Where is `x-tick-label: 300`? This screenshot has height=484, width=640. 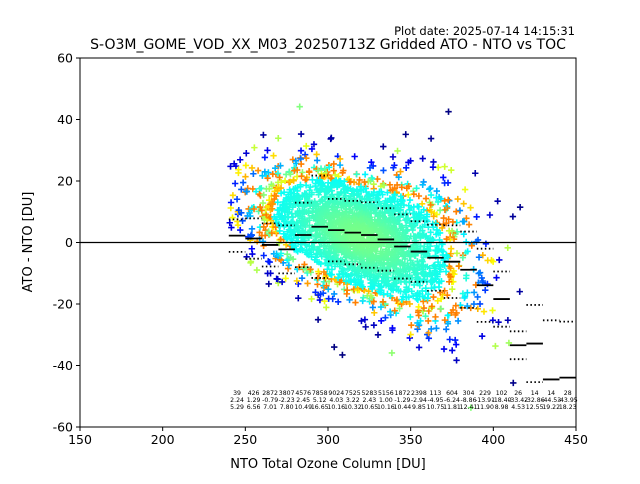 x-tick-label: 300 is located at coordinates (328, 439).